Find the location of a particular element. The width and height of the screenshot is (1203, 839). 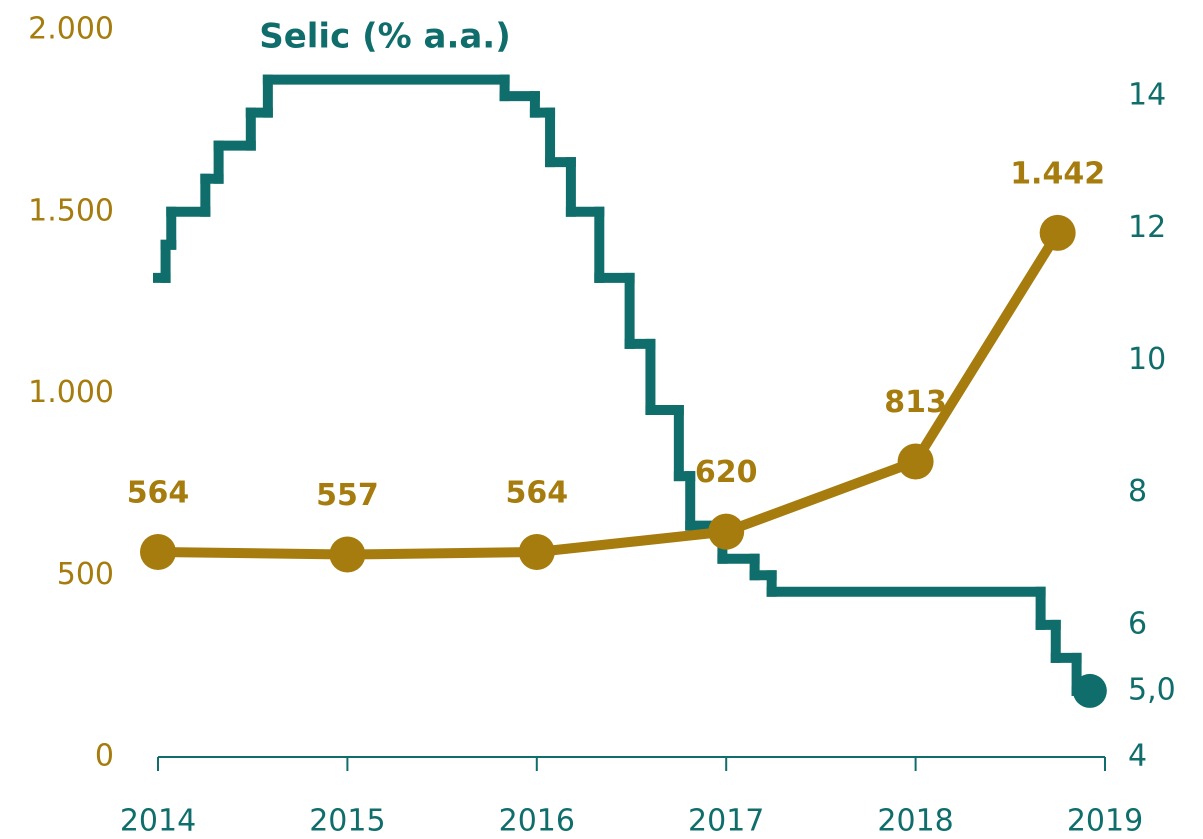

chart-title: Selic (% a.a.) is located at coordinates (385, 37).